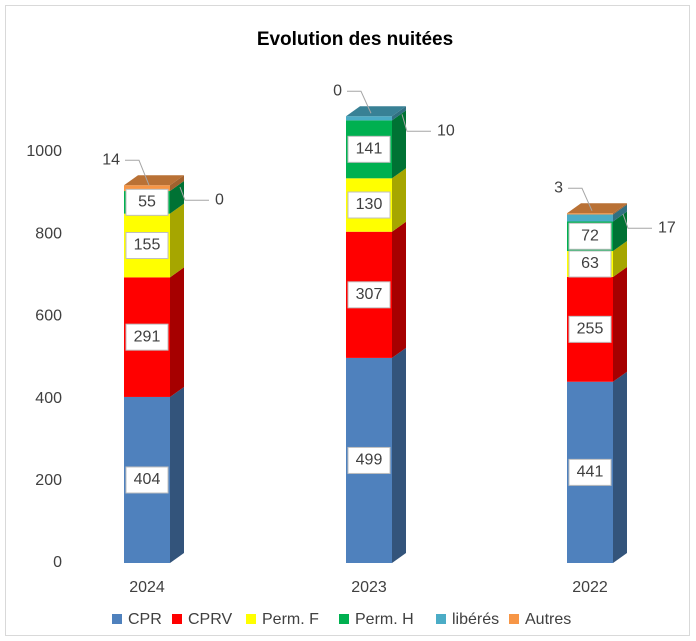  Describe the element at coordinates (369, 587) in the screenshot. I see `x-tick-label: 2023` at that location.